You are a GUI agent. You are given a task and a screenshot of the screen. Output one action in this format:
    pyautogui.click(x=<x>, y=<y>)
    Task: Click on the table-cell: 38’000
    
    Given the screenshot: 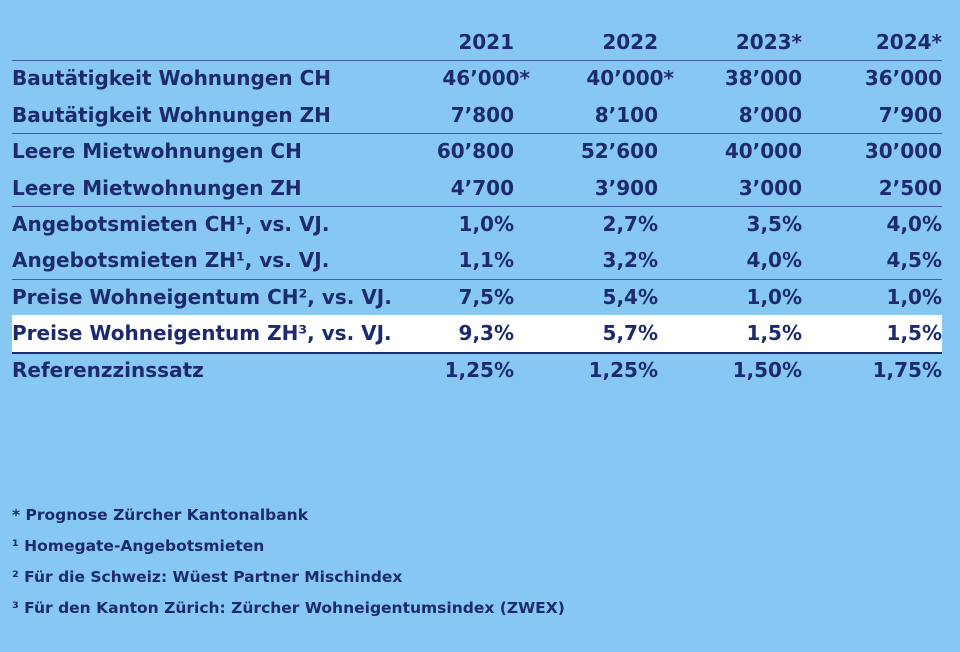 What is the action you would take?
    pyautogui.click(x=763, y=78)
    